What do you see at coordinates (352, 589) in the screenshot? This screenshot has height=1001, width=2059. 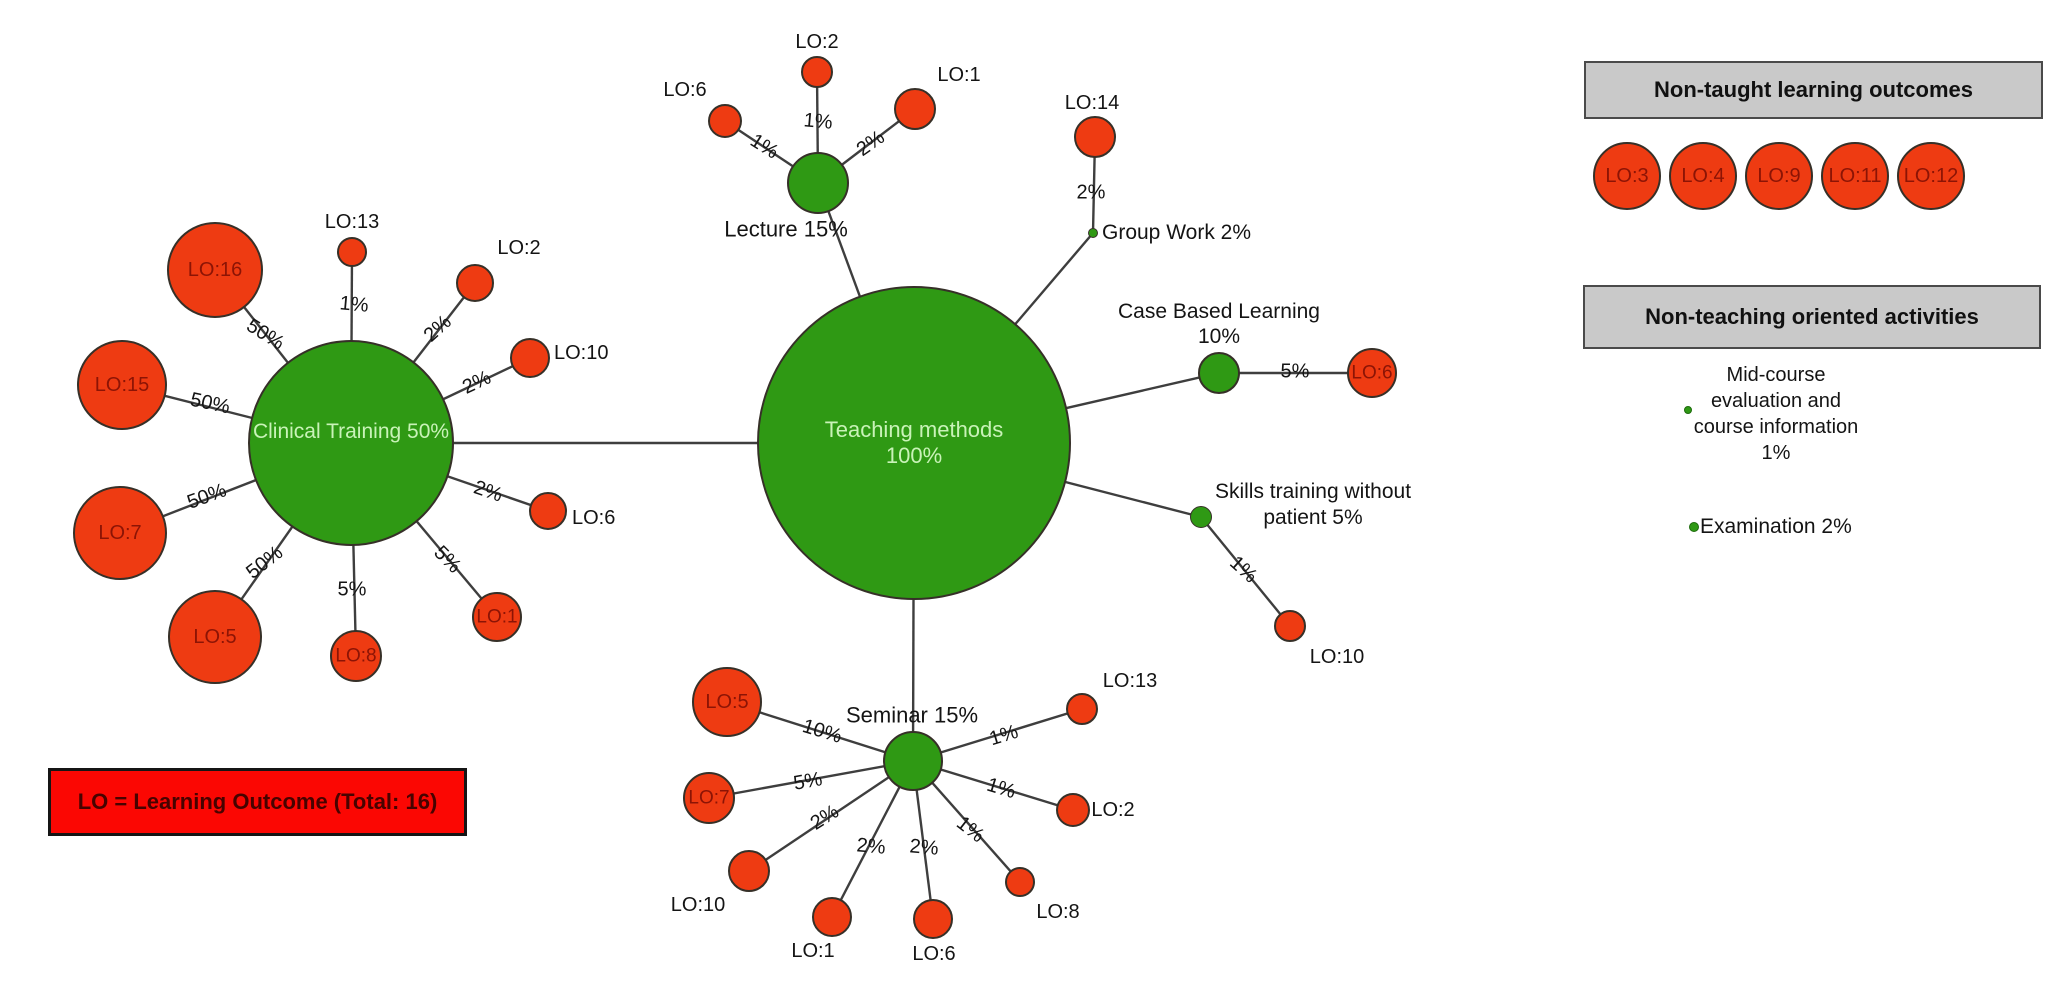 I see `edge-label-clinical-training-to-lo8-clinical: 5%` at bounding box center [352, 589].